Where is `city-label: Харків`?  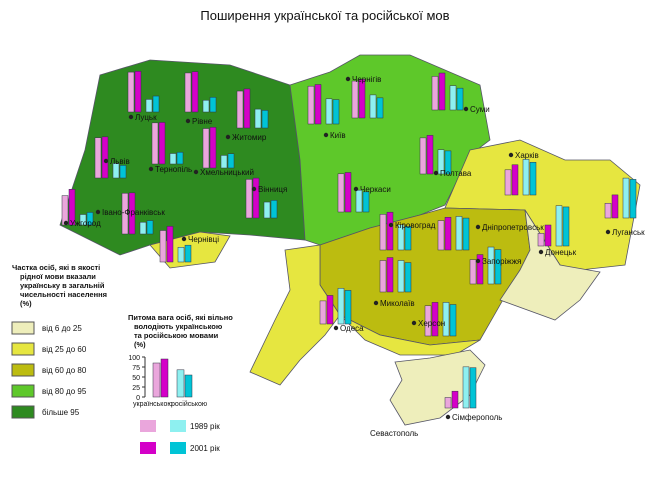
city-label: Харків is located at coordinates (527, 155).